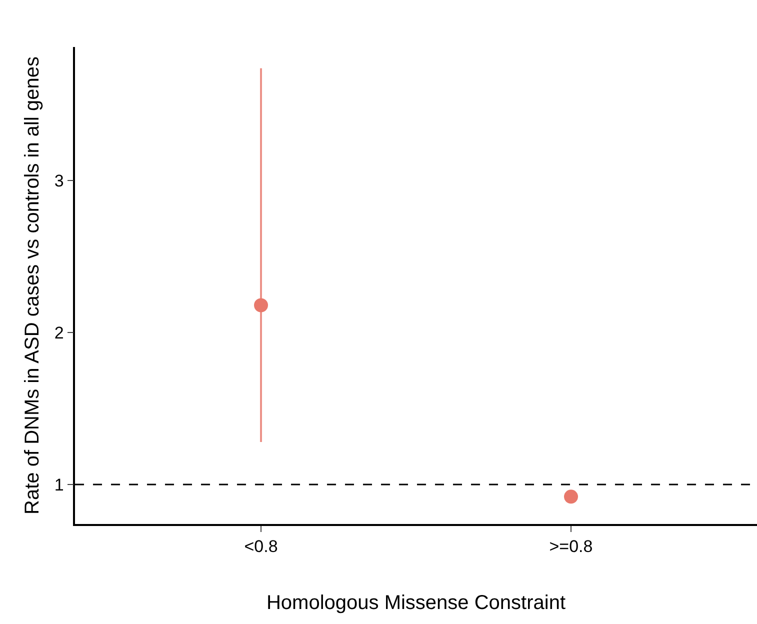 The image size is (757, 624). What do you see at coordinates (59, 181) in the screenshot?
I see `y-tick-label: 3` at bounding box center [59, 181].